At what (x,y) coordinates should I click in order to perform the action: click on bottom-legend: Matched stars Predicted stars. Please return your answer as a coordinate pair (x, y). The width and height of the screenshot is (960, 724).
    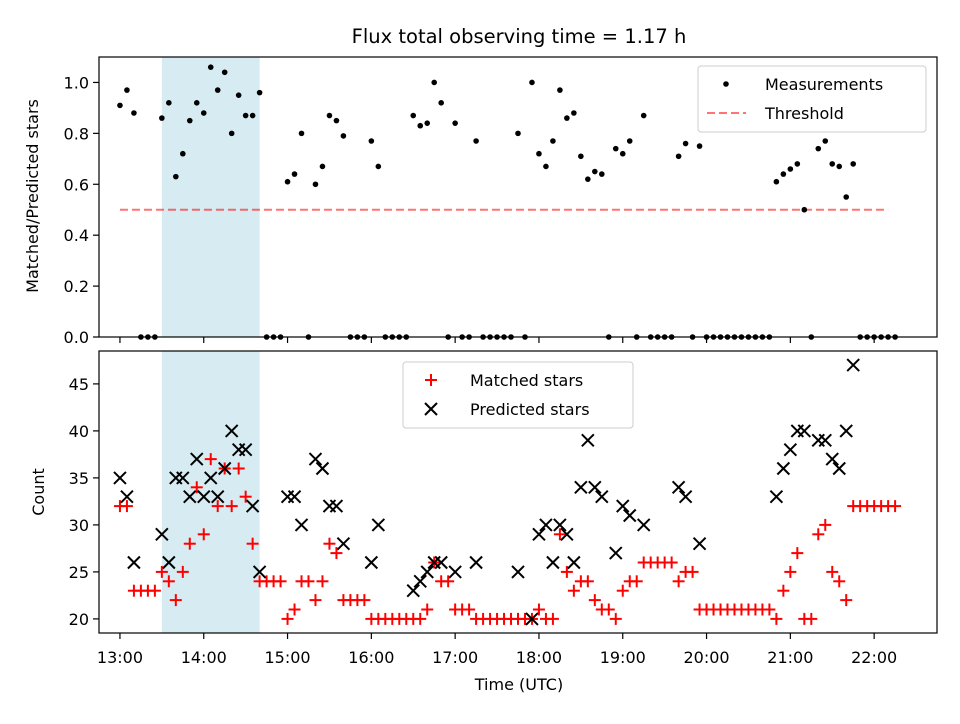
    Looking at the image, I should click on (518, 395).